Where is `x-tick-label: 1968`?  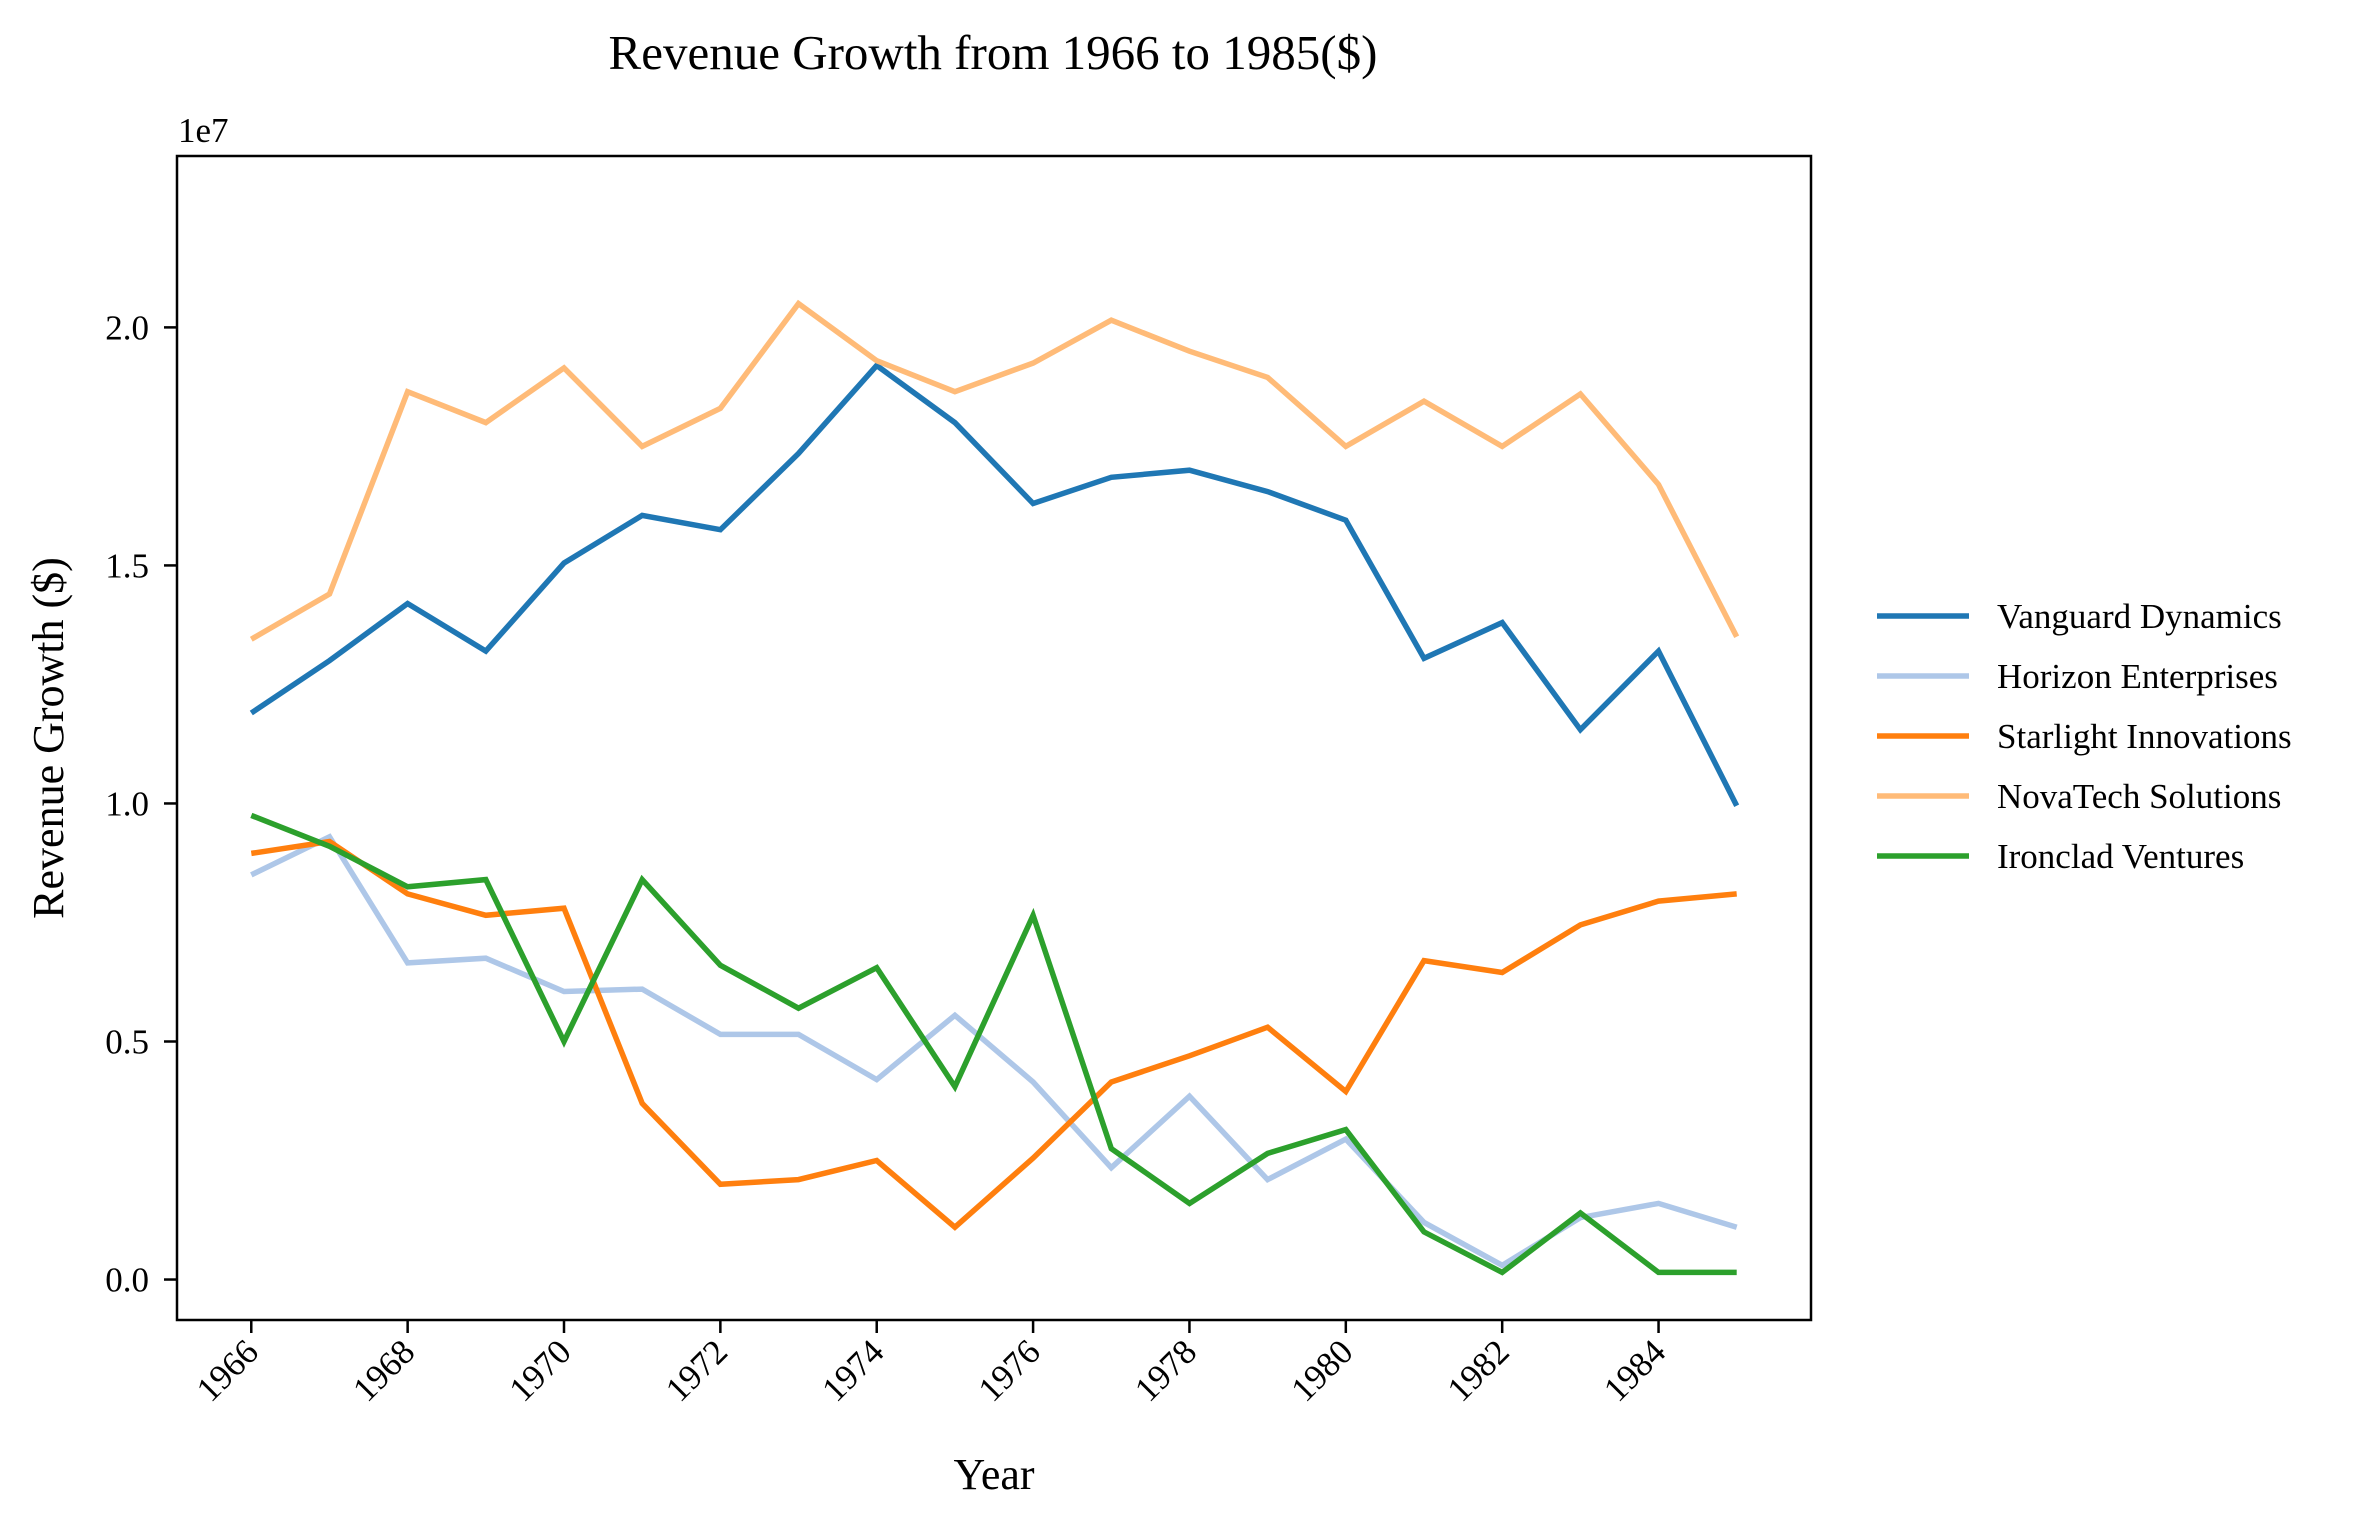 x-tick-label: 1968 is located at coordinates (383, 1370).